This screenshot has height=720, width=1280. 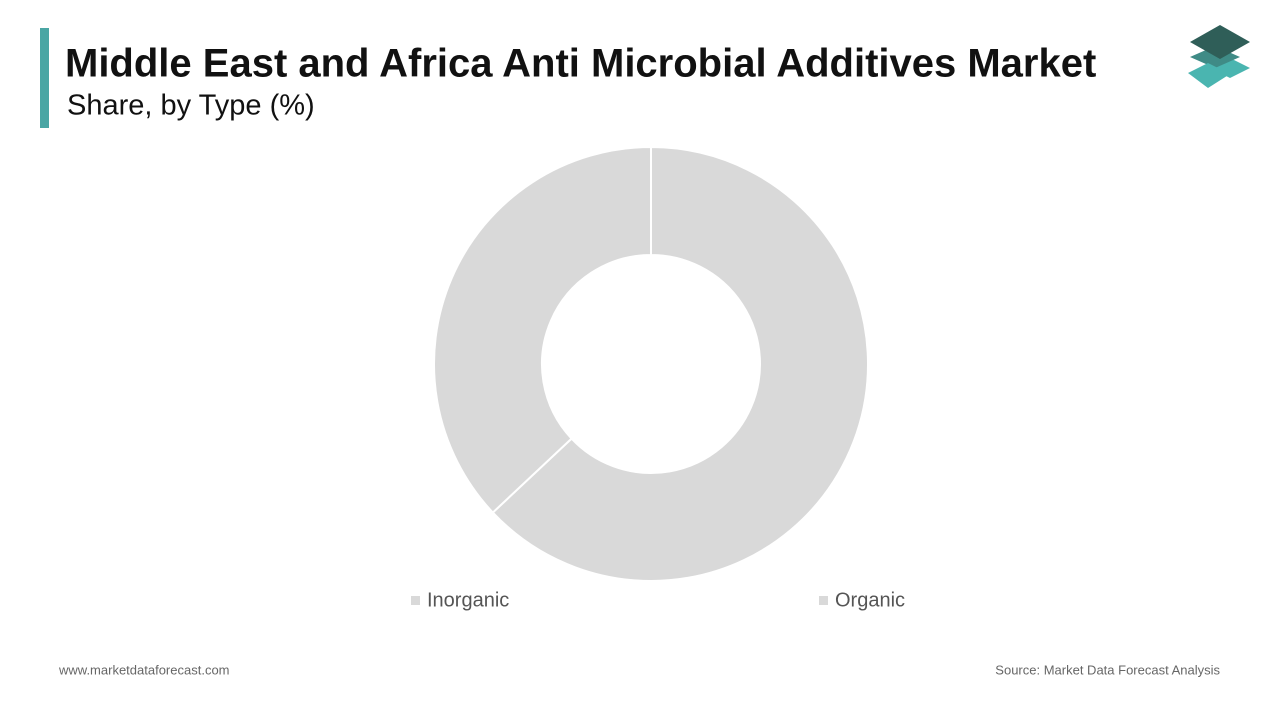 What do you see at coordinates (1219, 56) in the screenshot?
I see `logo` at bounding box center [1219, 56].